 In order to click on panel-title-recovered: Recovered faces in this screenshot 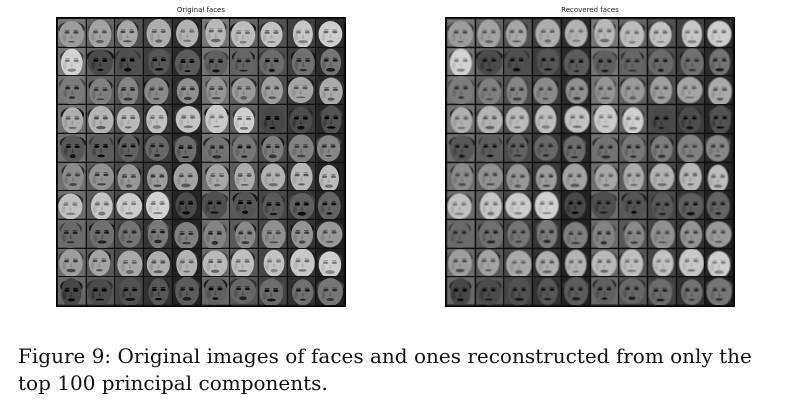, I will do `click(590, 10)`.